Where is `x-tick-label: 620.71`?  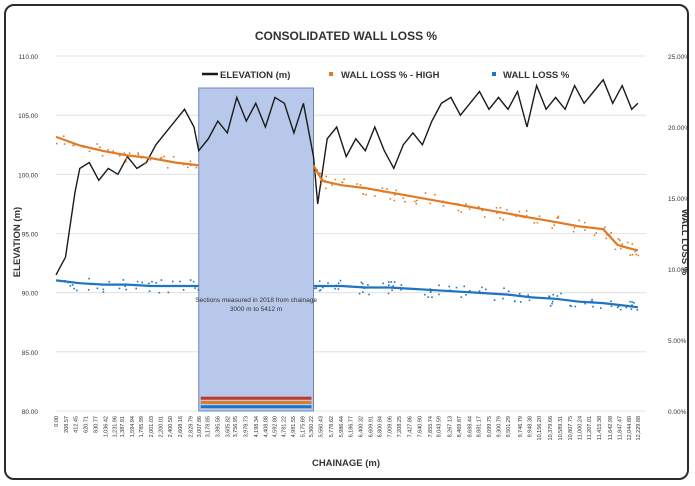
x-tick-label: 620.71 is located at coordinates (87, 424).